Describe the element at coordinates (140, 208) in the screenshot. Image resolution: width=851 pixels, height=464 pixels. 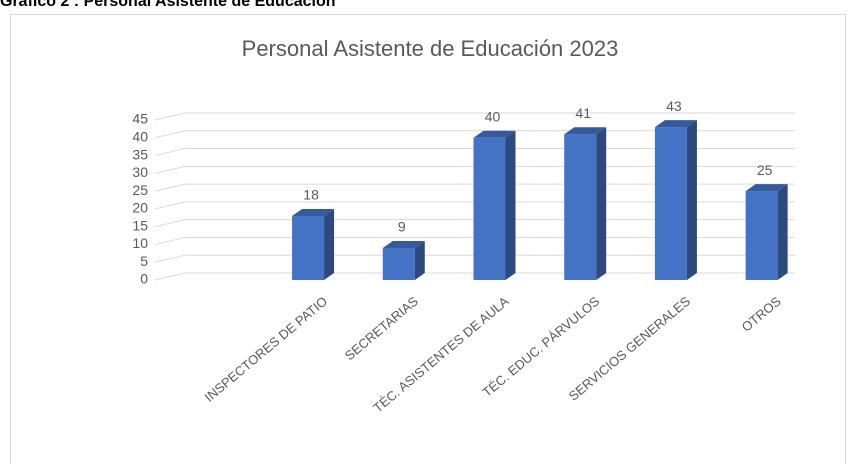
I see `y-tick-label: 20` at that location.